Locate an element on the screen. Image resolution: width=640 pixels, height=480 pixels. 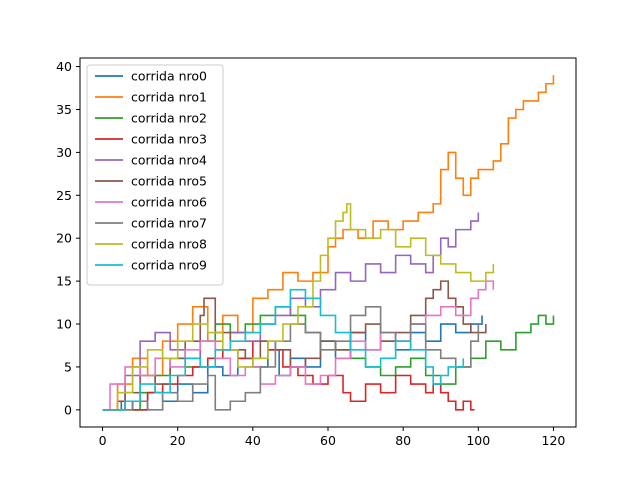
y-axis: 0 5 10 15 20 25 30 35 40 is located at coordinates (68, 238).